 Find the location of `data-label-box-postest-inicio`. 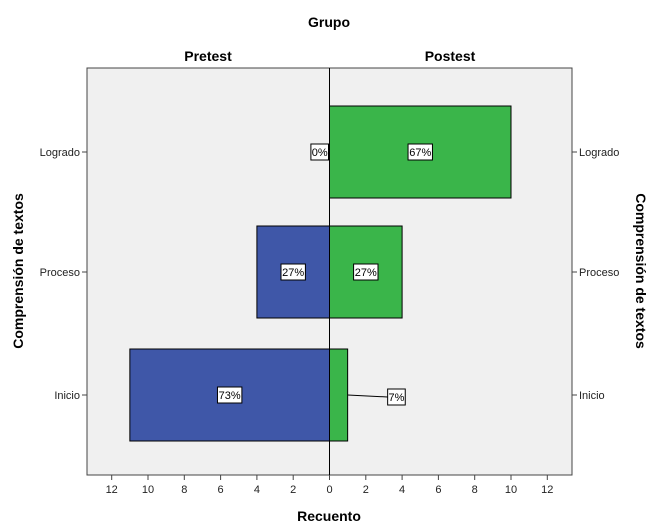

data-label-box-postest-inicio is located at coordinates (396, 397).